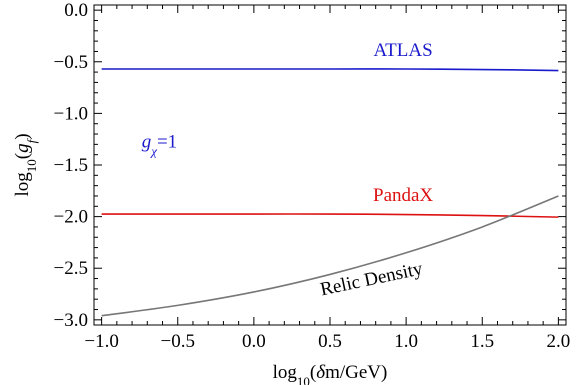  I want to click on x-tick-label: −0.5, so click(178, 341).